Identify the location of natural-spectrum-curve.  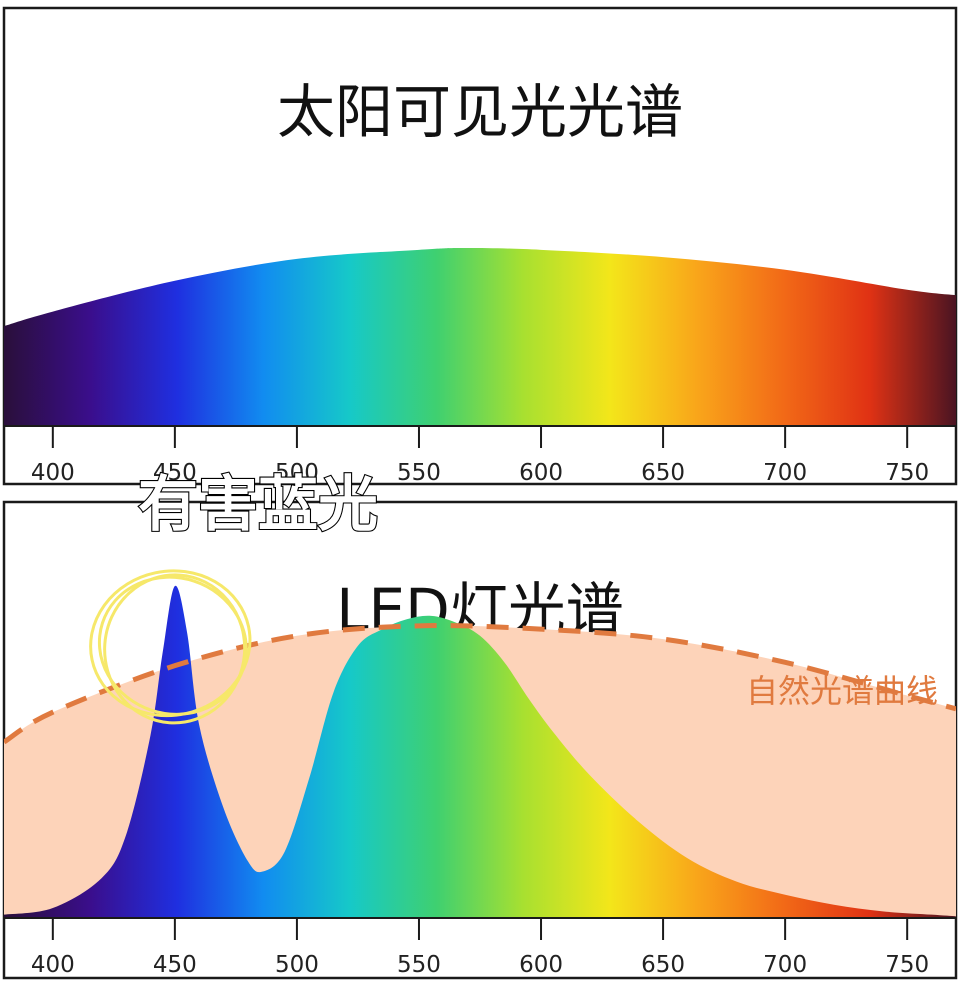
(480, 684).